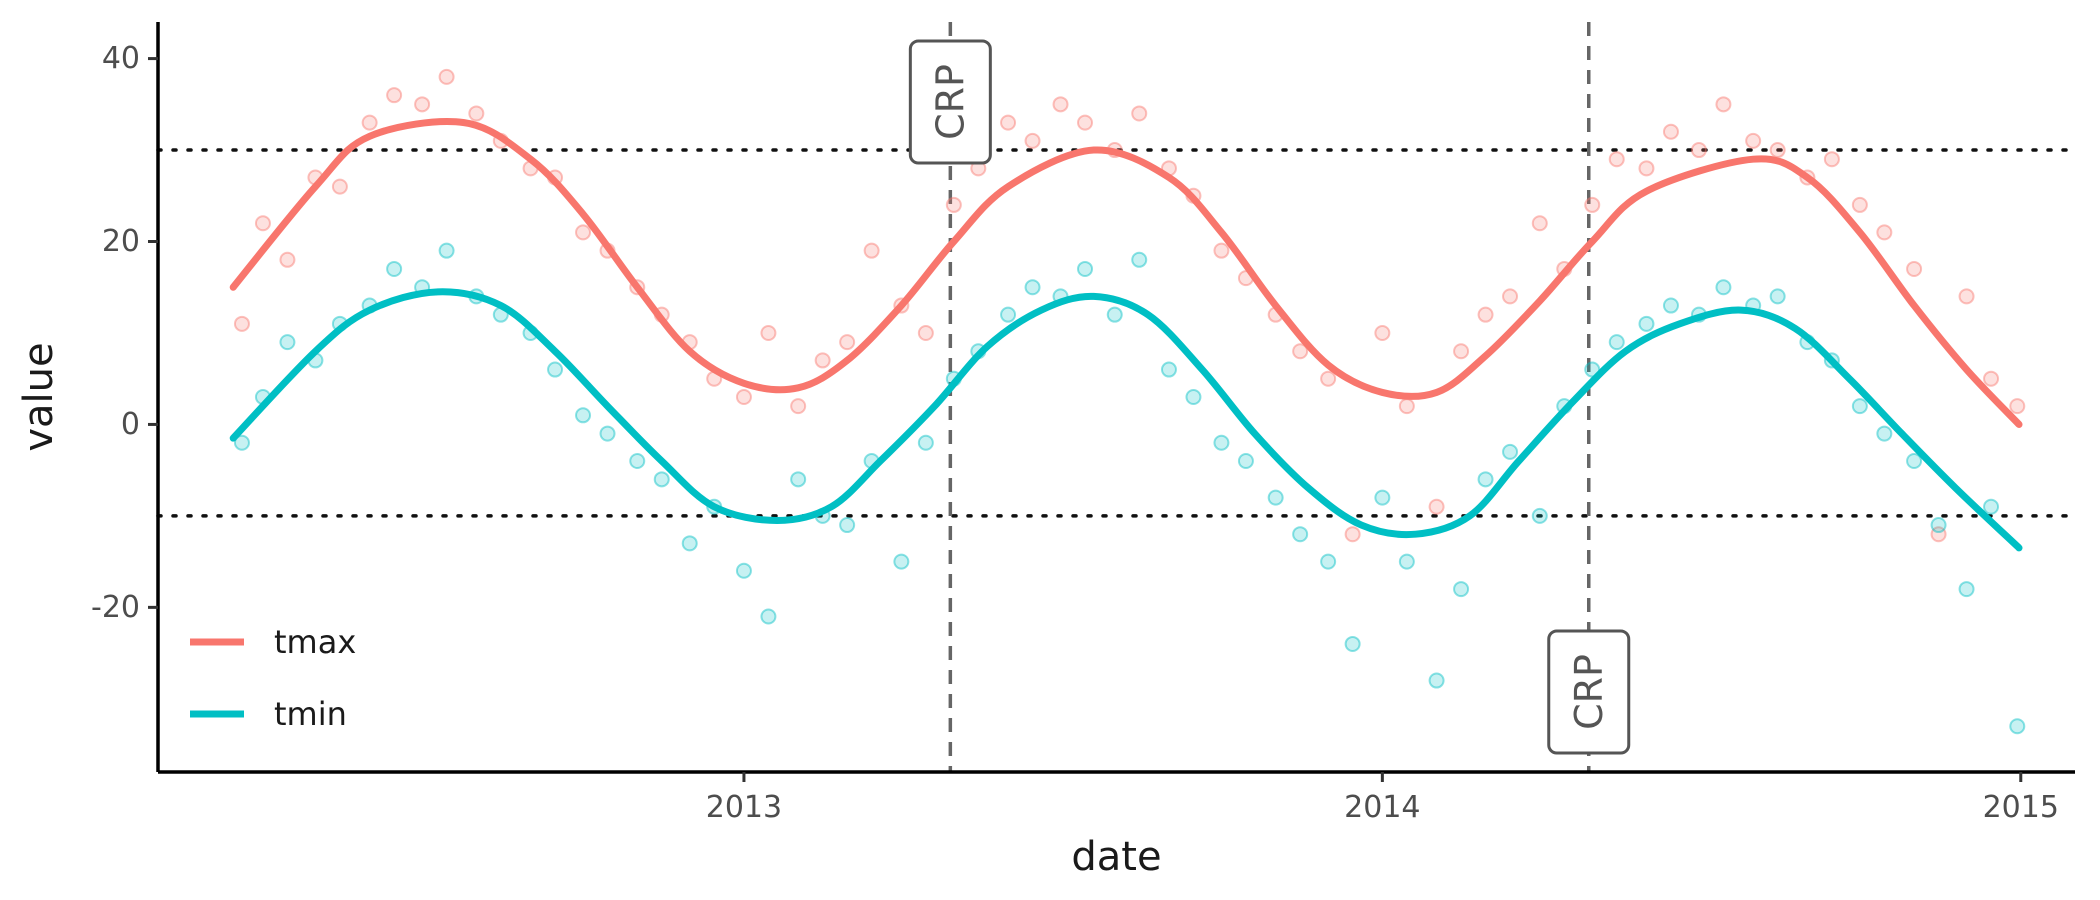  Describe the element at coordinates (130, 424) in the screenshot. I see `y-tick-label-2: 0` at that location.